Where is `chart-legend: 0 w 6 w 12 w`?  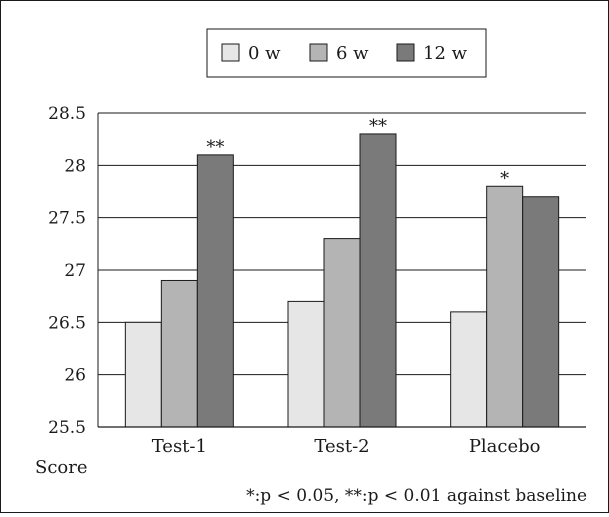
chart-legend: 0 w 6 w 12 w is located at coordinates (346, 53).